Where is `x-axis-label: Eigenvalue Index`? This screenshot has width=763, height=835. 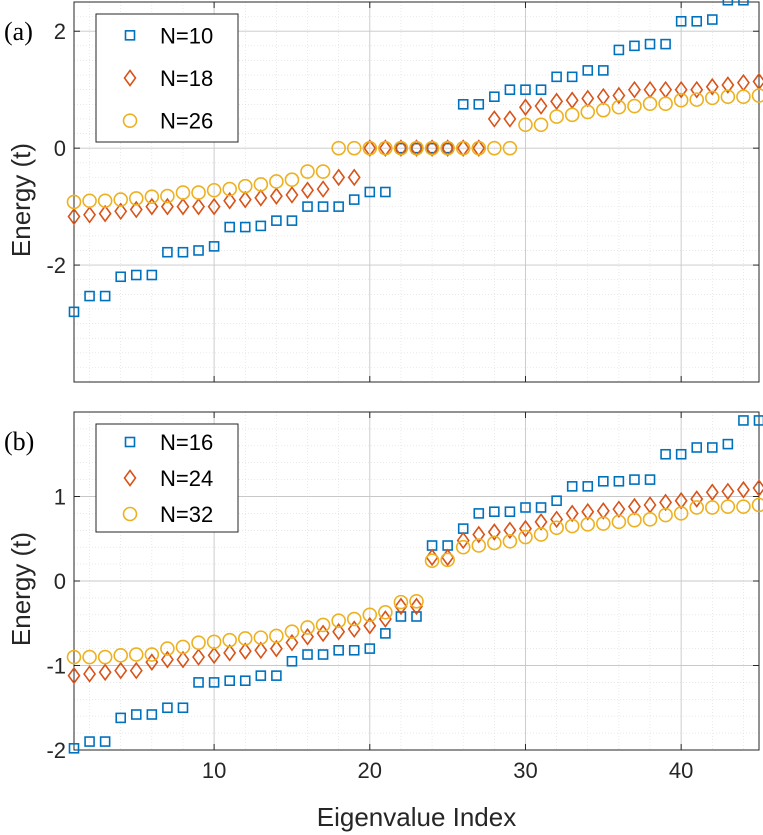
x-axis-label: Eigenvalue Index is located at coordinates (416, 817).